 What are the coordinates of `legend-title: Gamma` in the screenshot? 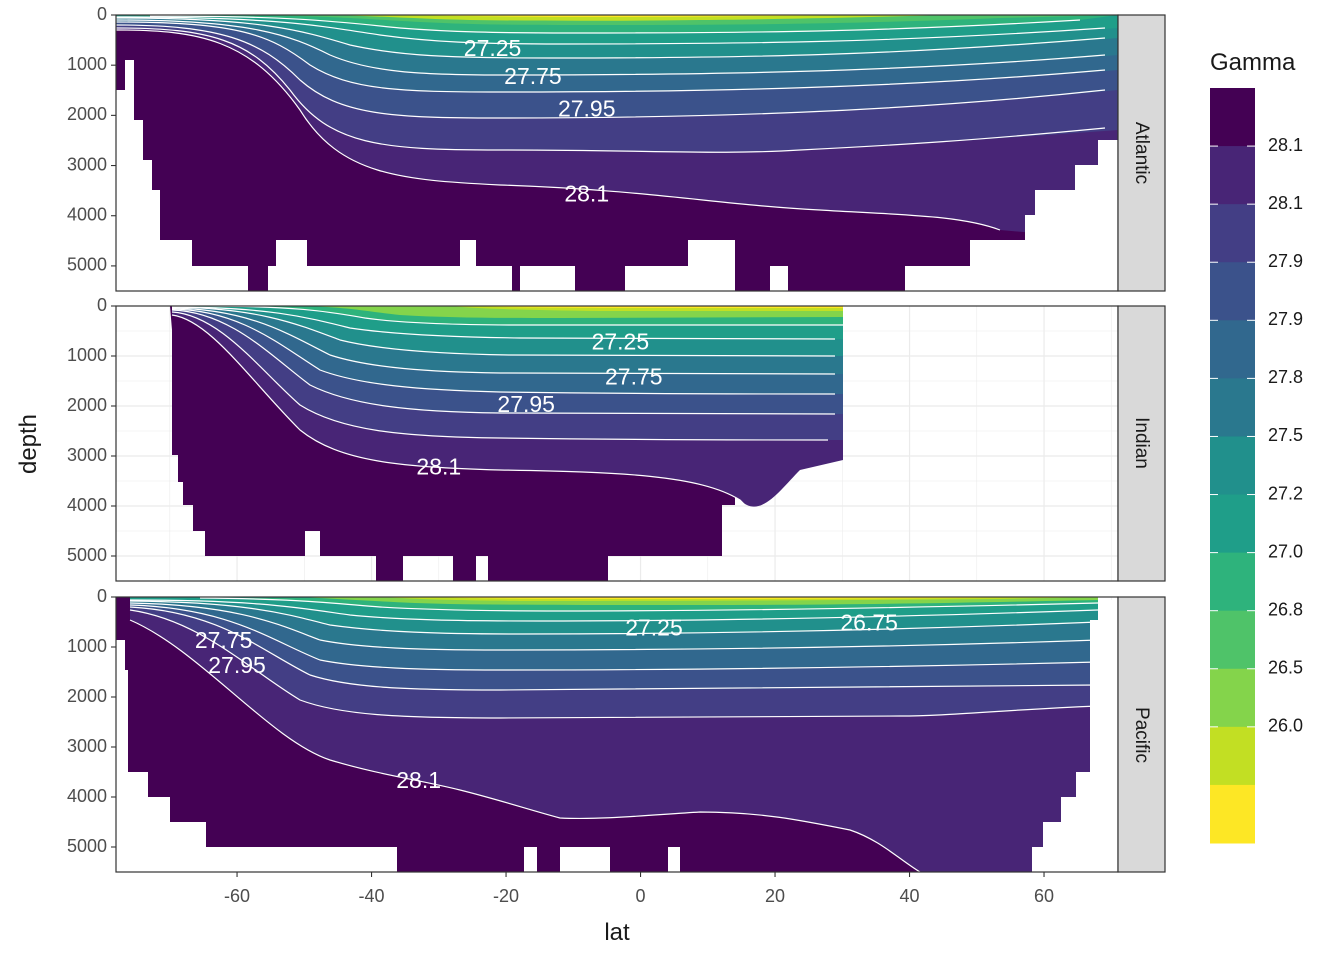 It's located at (1253, 62).